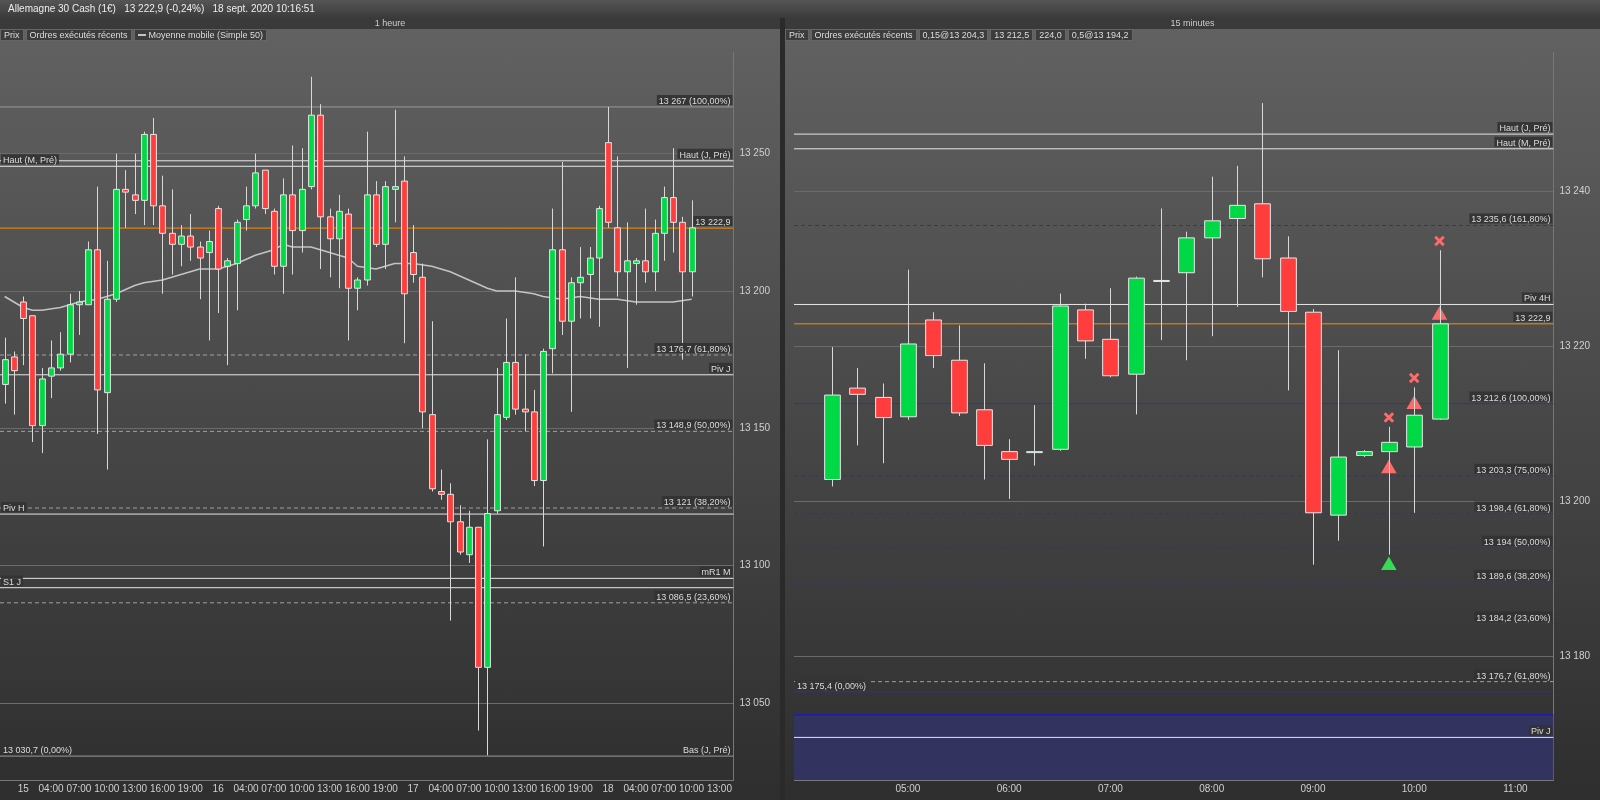  Describe the element at coordinates (1012, 35) in the screenshot. I see `text: 13 212,5` at that location.